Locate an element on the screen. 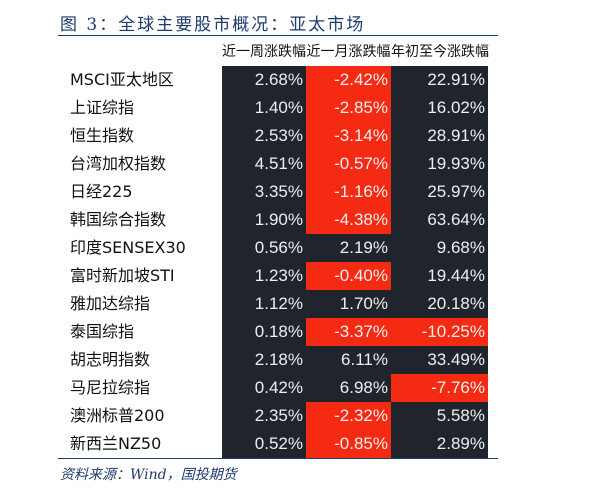 The height and width of the screenshot is (492, 612). index-name: 恒生指数 is located at coordinates (102, 135).